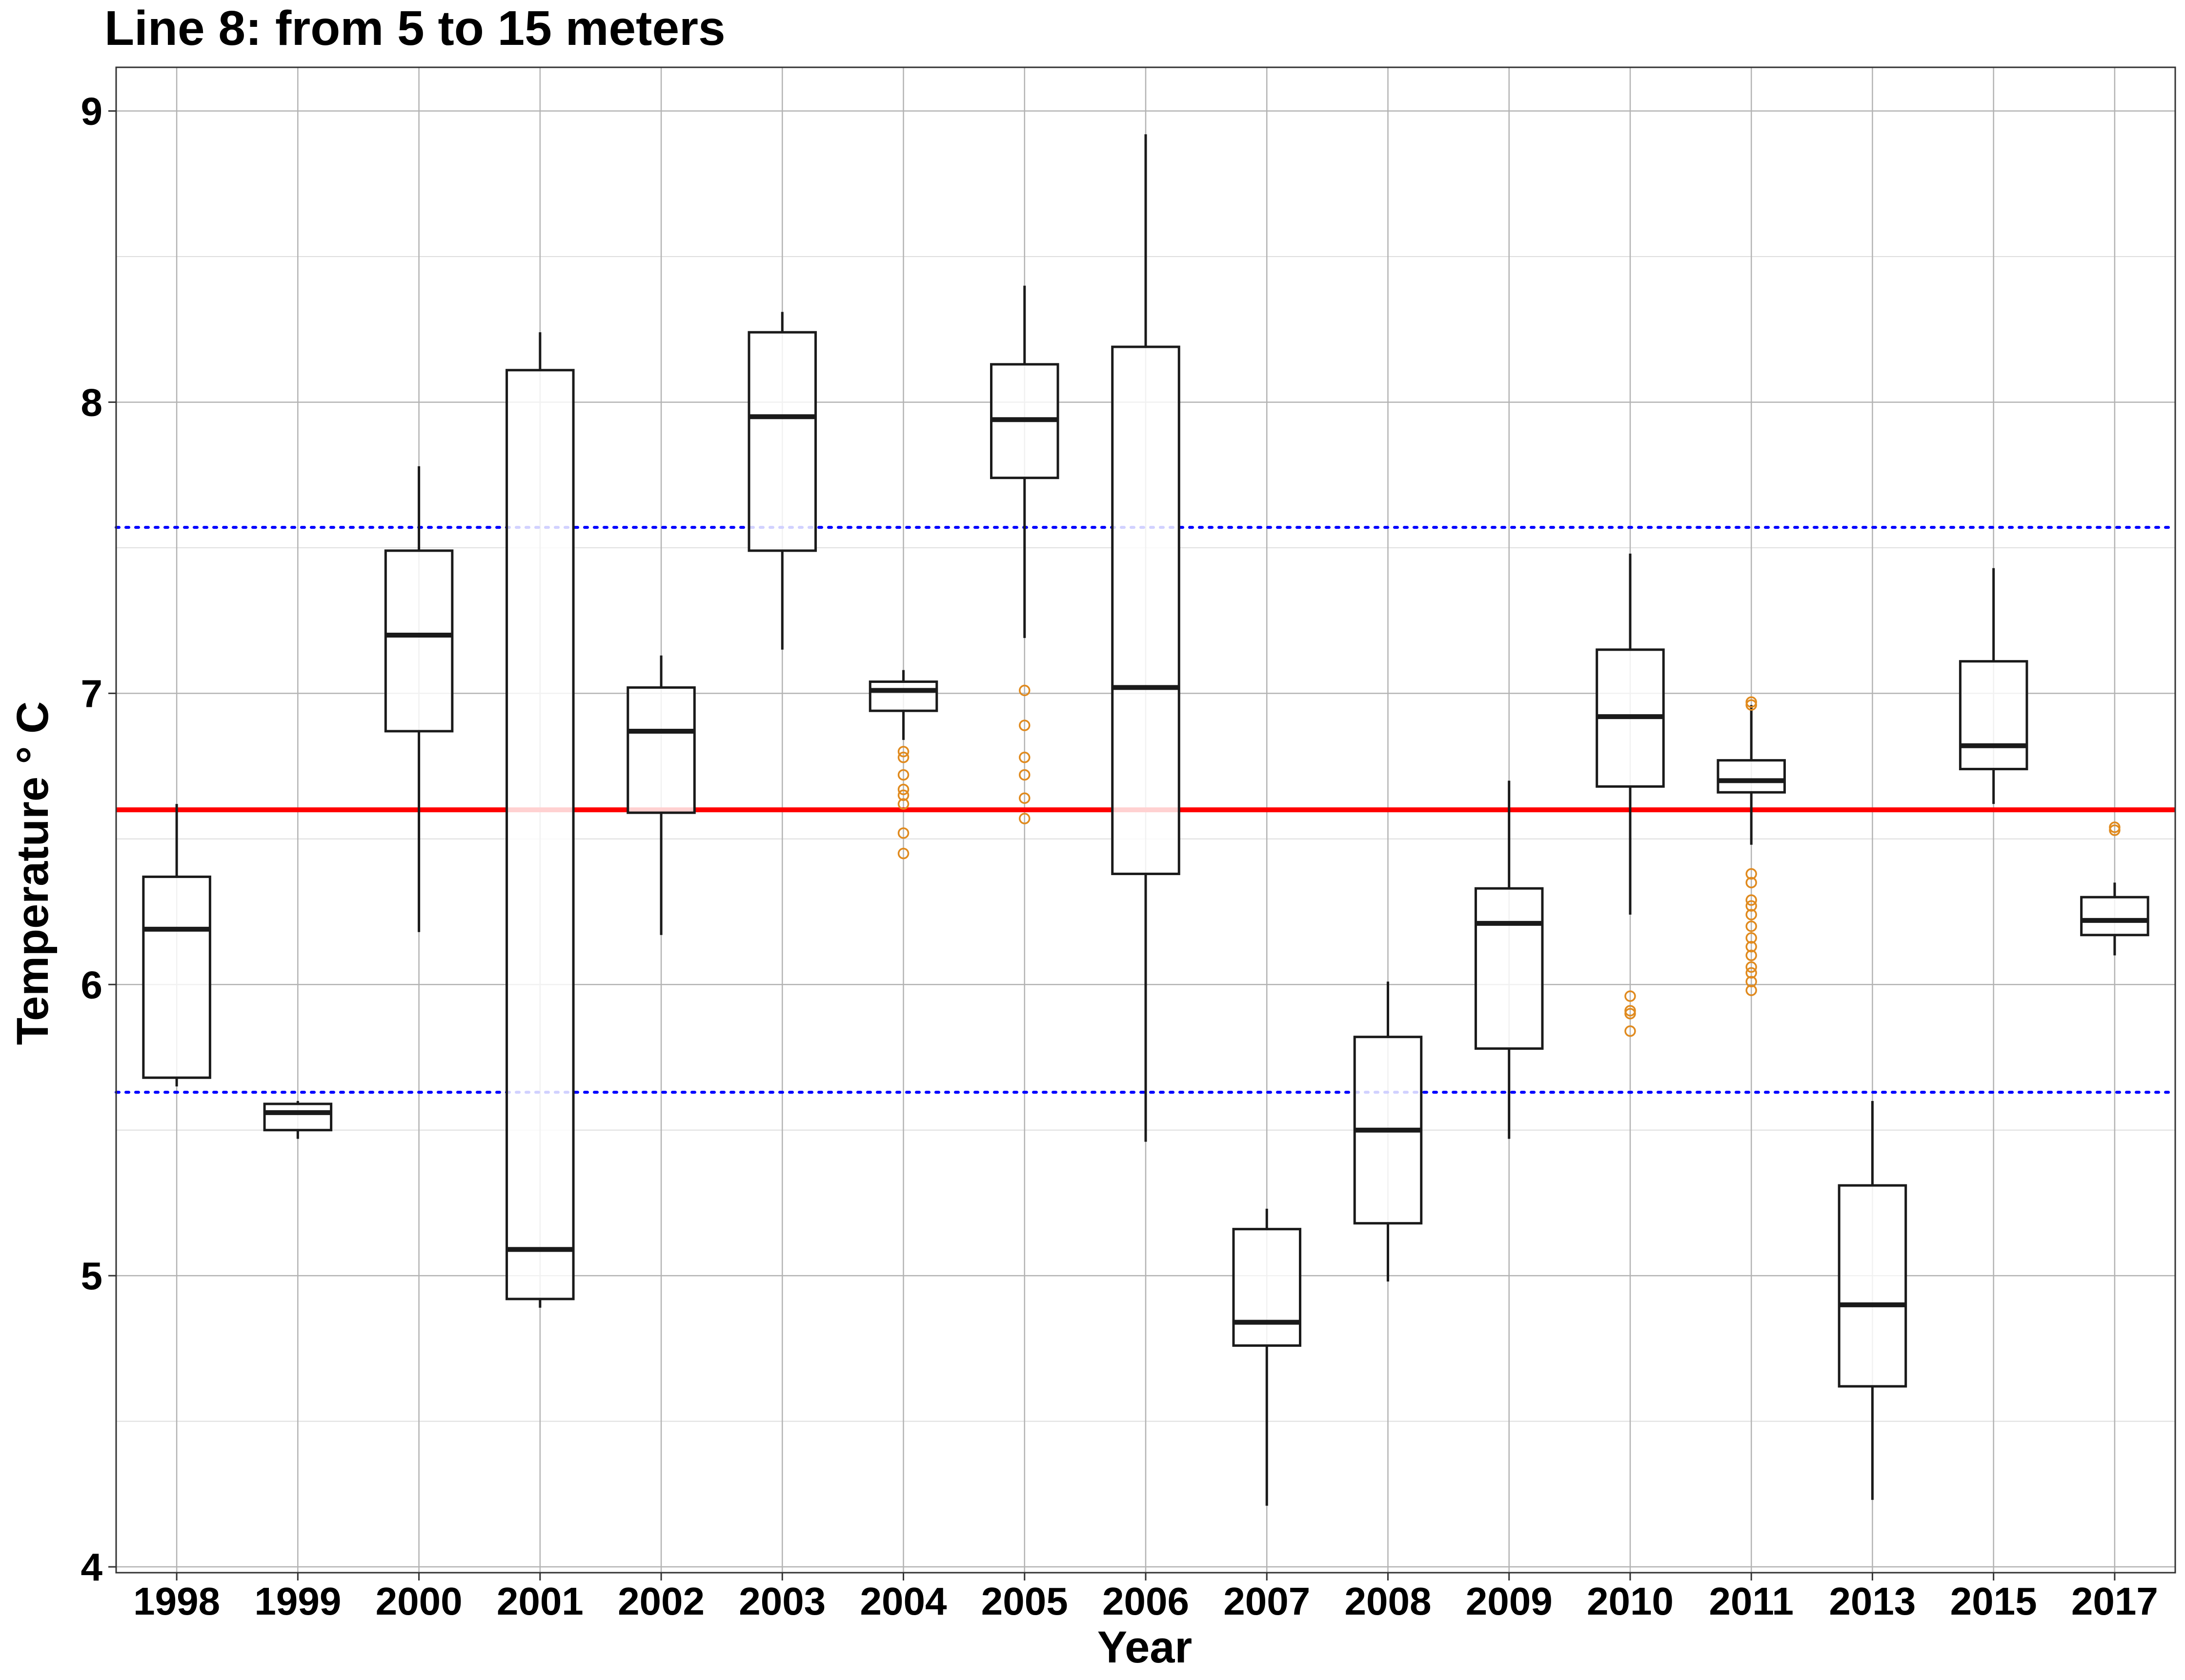 This screenshot has height=1680, width=2185. What do you see at coordinates (1873, 1601) in the screenshot?
I see `x-tick-label: 2013` at bounding box center [1873, 1601].